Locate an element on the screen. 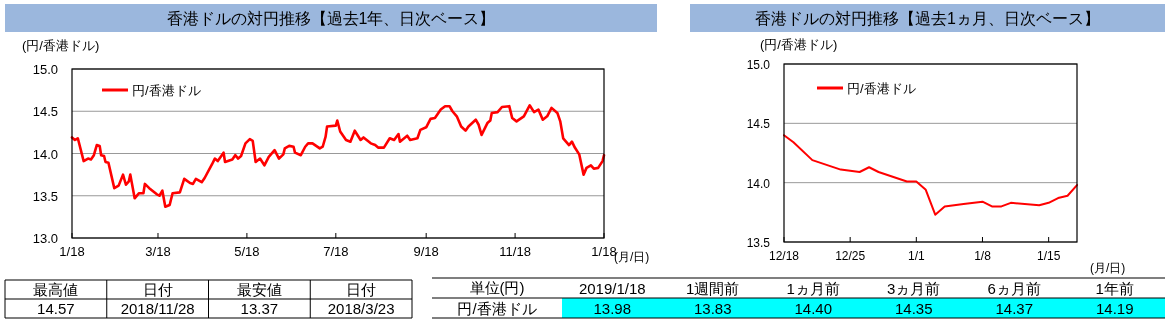 Image resolution: width=1174 pixels, height=324 pixels. x-tick-label: 1/8 is located at coordinates (983, 256).